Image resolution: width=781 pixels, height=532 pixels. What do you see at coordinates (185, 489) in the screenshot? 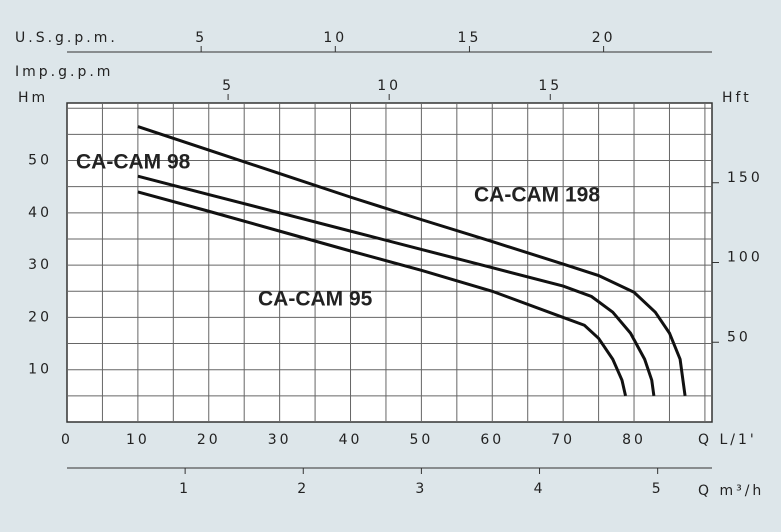
I see `x2-tick-label: 1` at bounding box center [185, 489].